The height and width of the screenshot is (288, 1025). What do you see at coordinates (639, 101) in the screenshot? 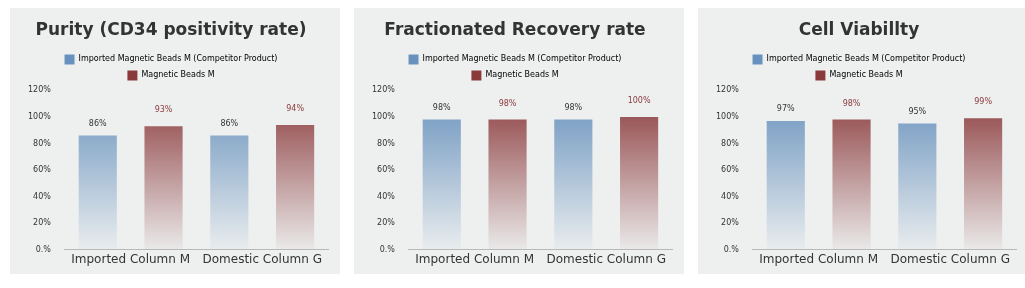
I see `data-label: 100%` at bounding box center [639, 101].